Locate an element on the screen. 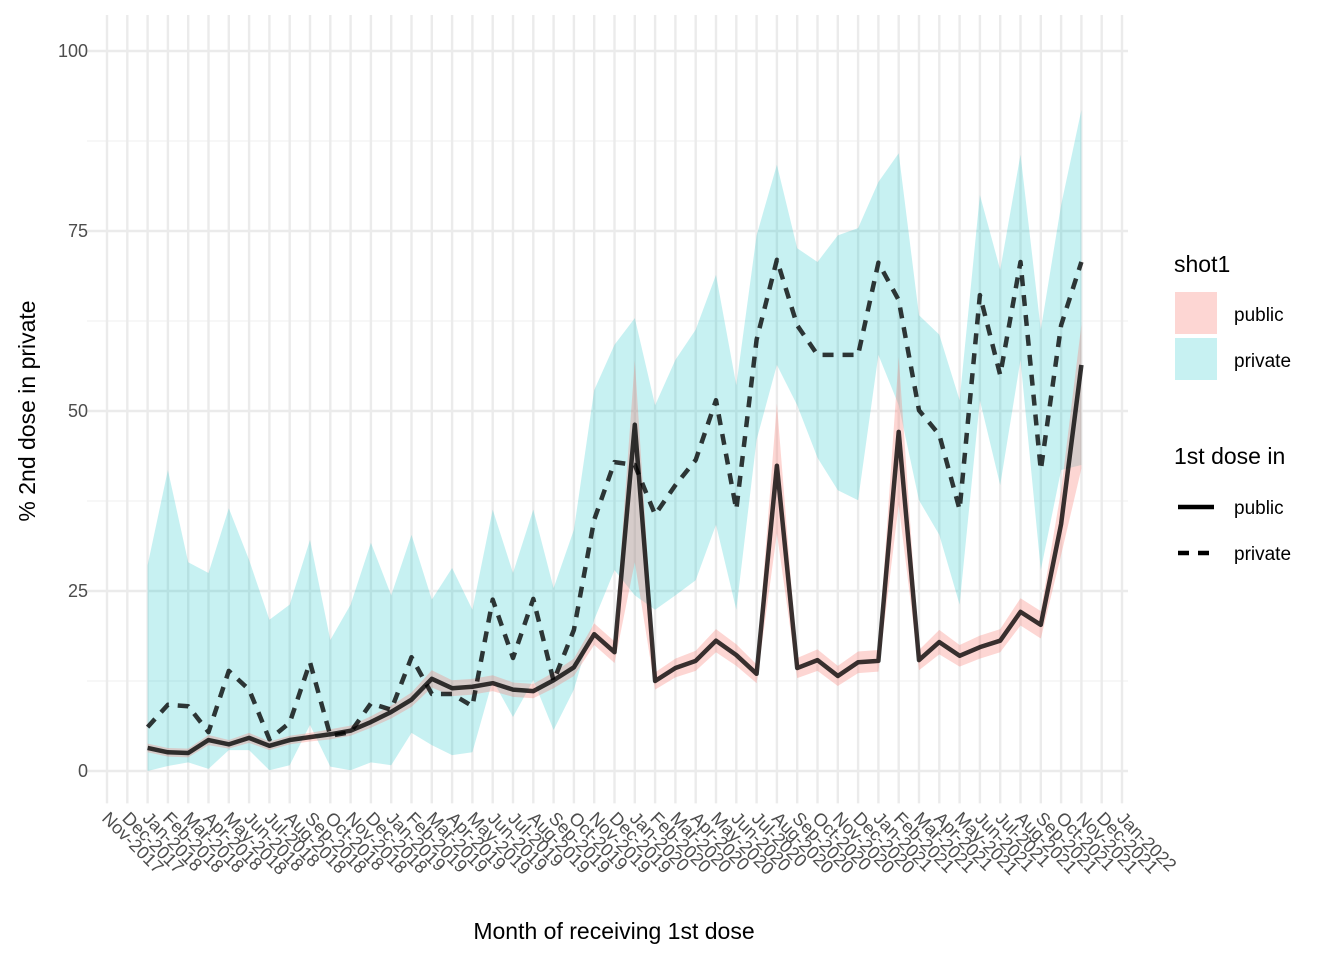  y-tick-label: 75 is located at coordinates (78, 231).